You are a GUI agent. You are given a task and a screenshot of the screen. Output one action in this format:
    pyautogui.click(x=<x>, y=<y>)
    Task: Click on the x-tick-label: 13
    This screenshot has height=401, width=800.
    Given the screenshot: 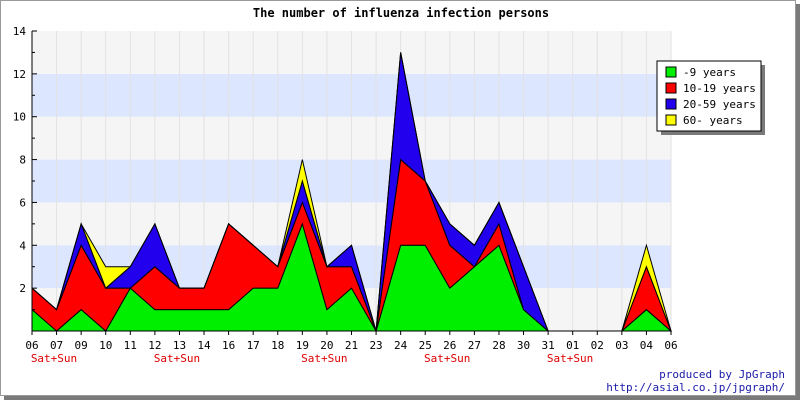 What is the action you would take?
    pyautogui.click(x=179, y=345)
    